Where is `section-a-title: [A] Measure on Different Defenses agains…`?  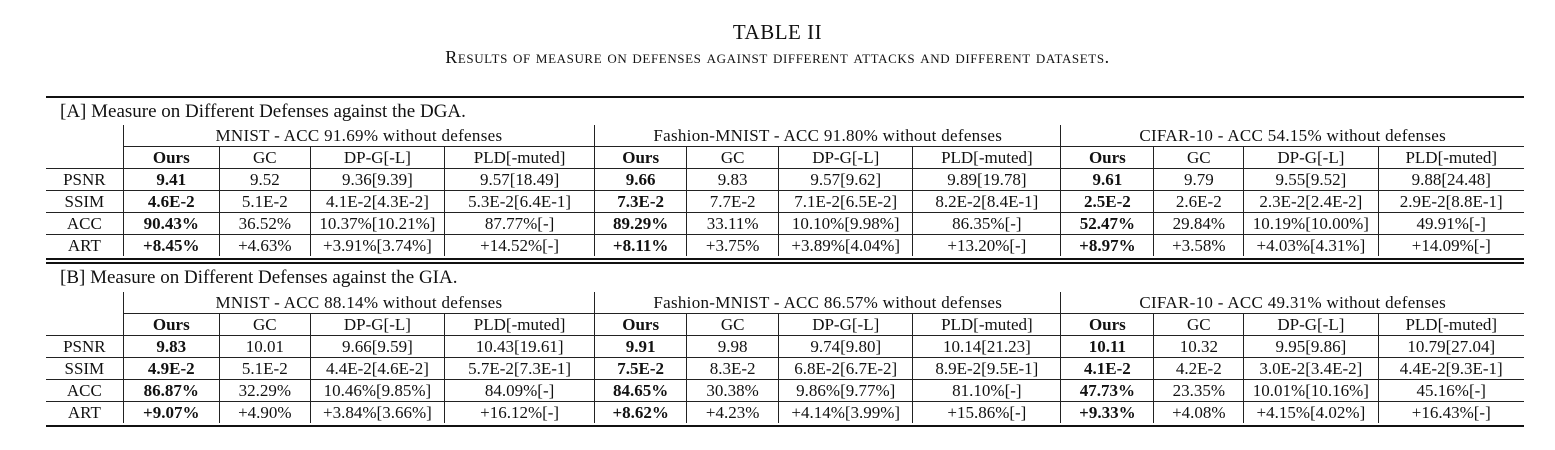 section-a-title: [A] Measure on Different Defenses agains… is located at coordinates (263, 111).